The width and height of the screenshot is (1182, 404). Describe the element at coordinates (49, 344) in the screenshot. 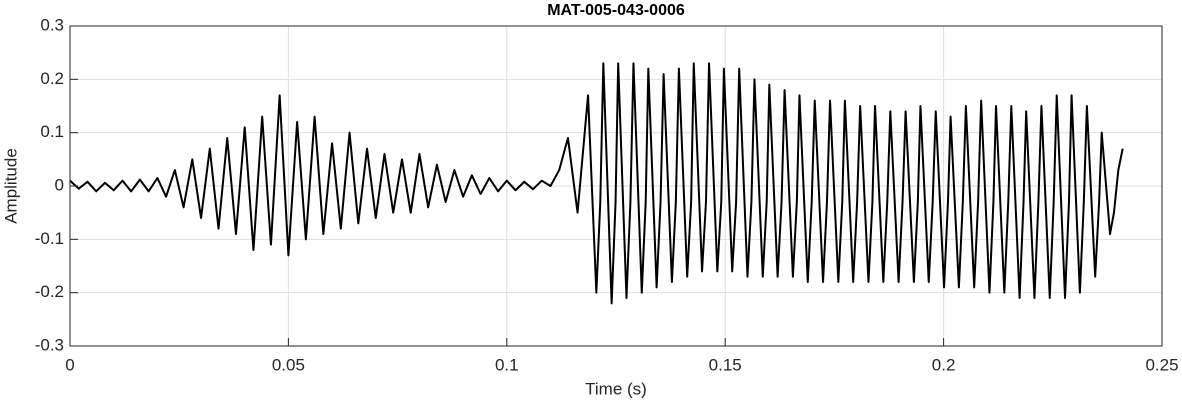

I see `y-tick-label: -0.3` at that location.